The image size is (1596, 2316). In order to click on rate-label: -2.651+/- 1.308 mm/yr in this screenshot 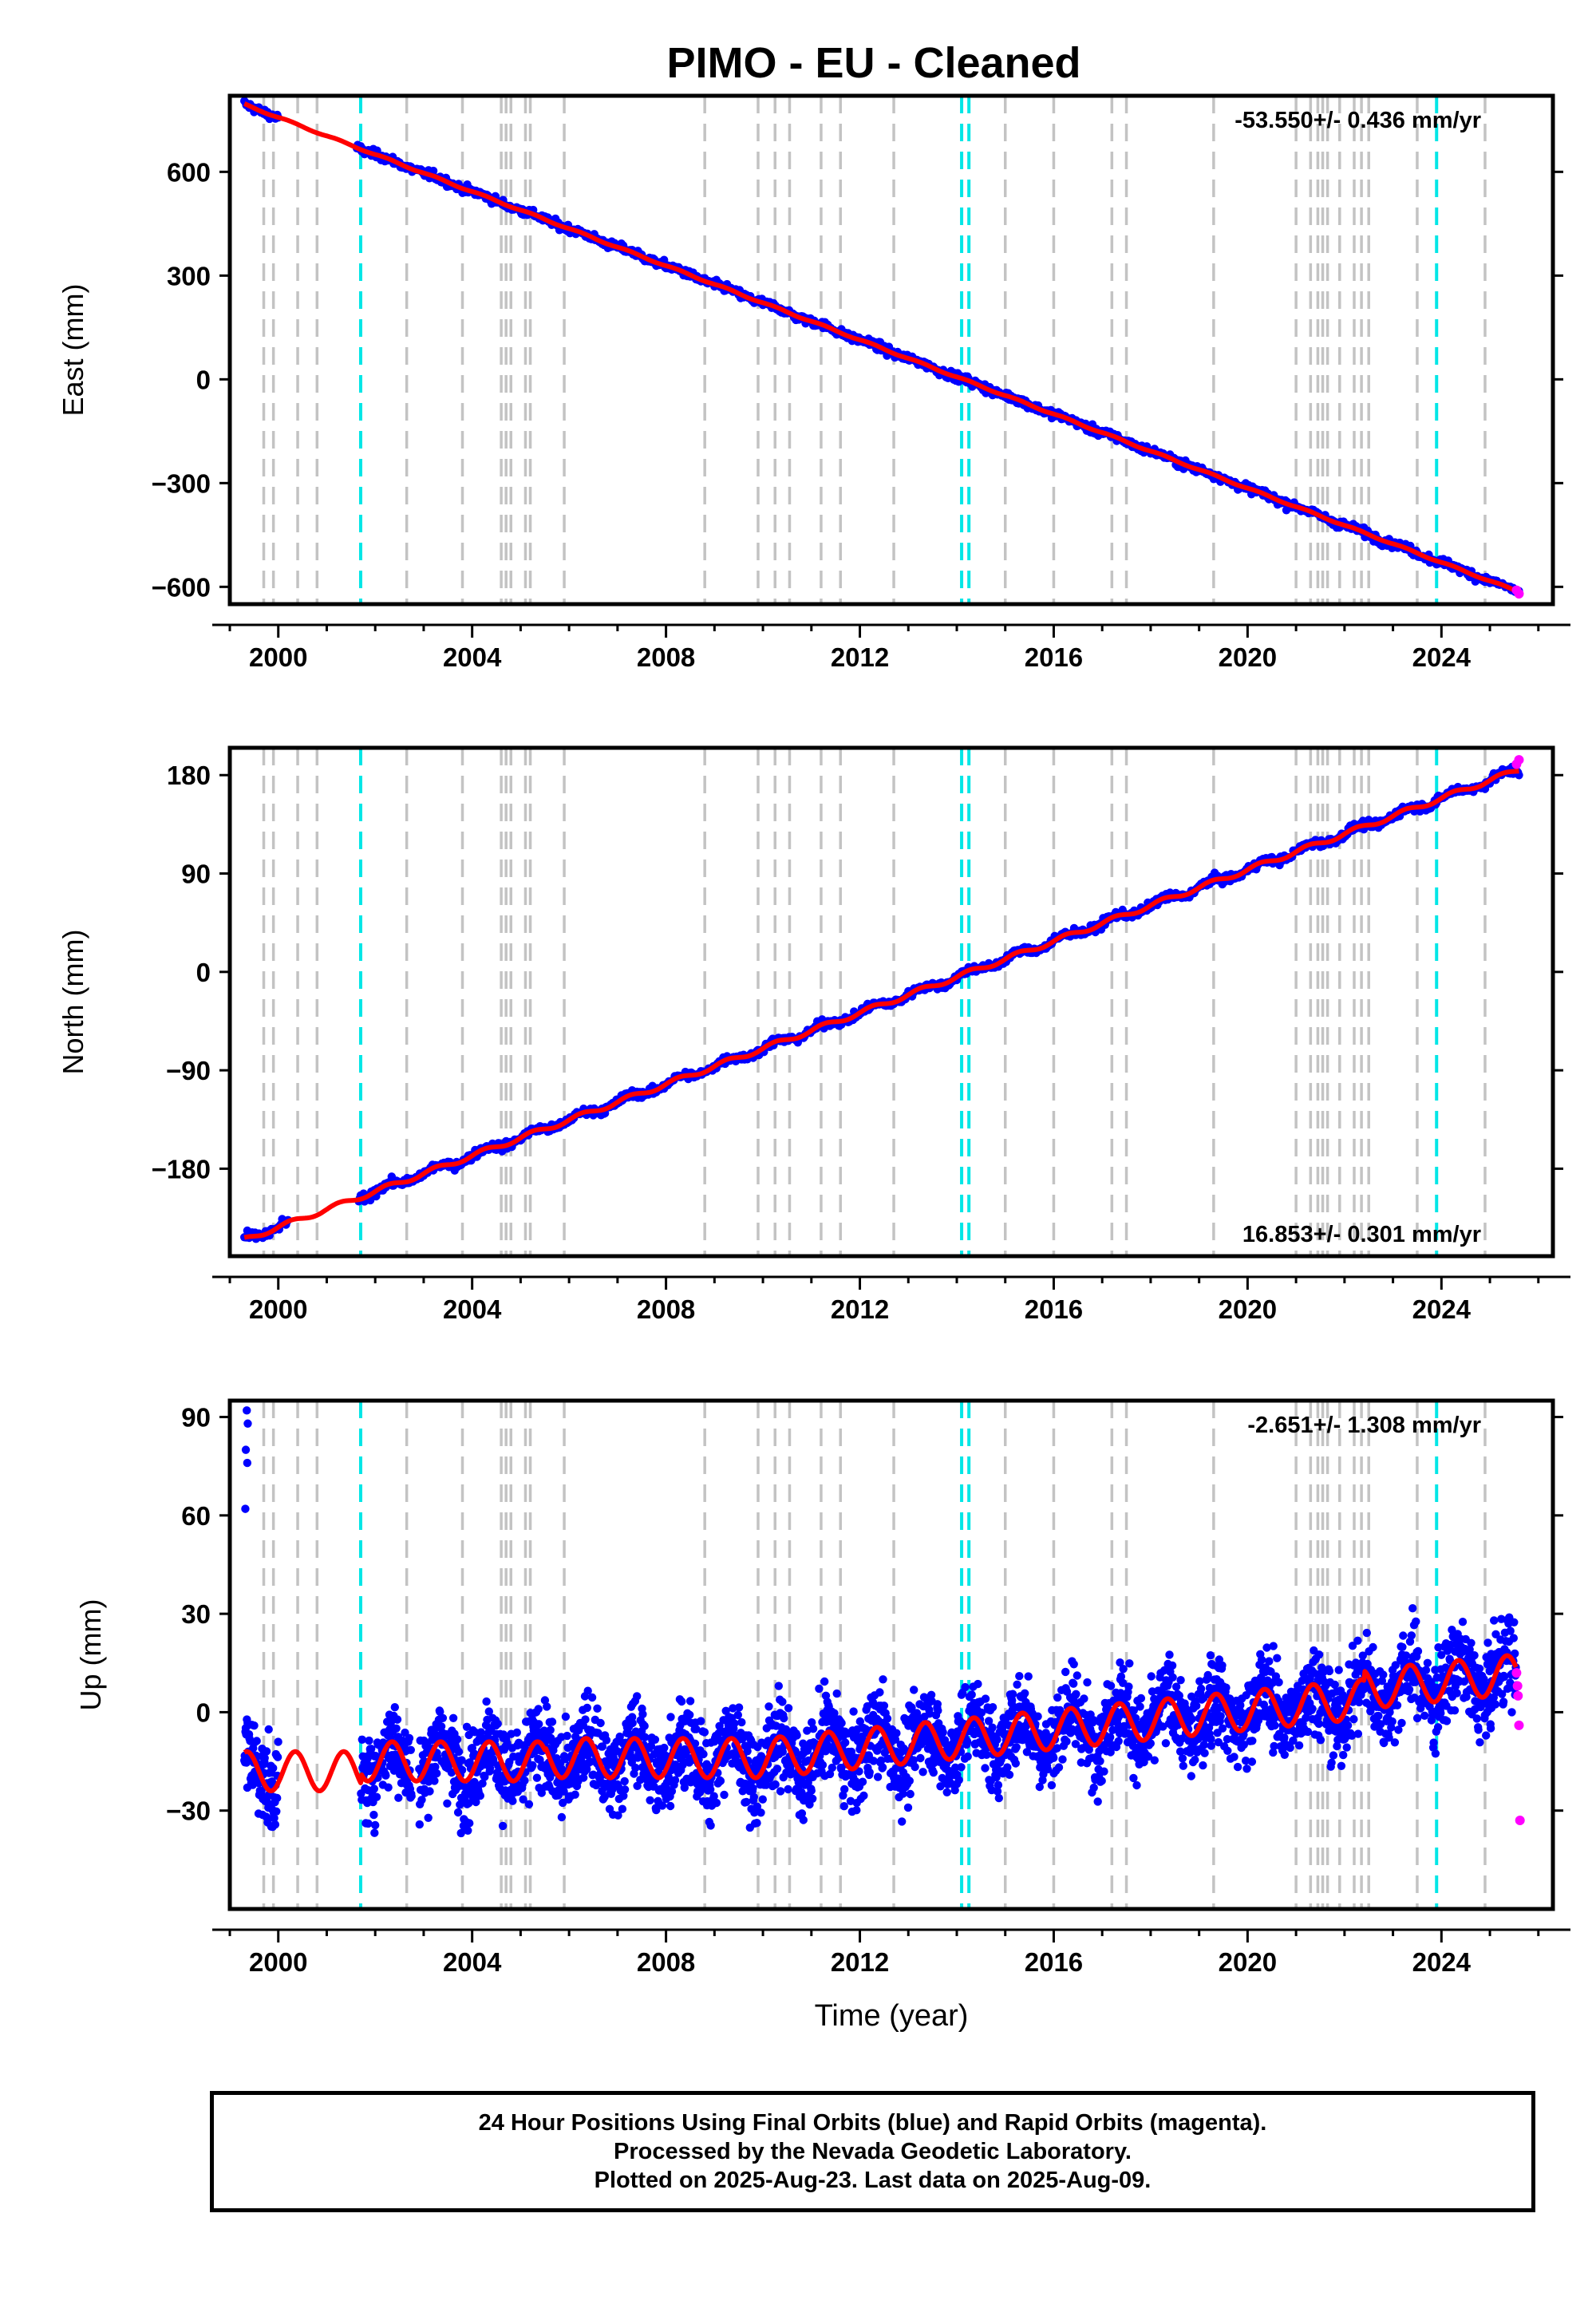, I will do `click(1364, 1425)`.